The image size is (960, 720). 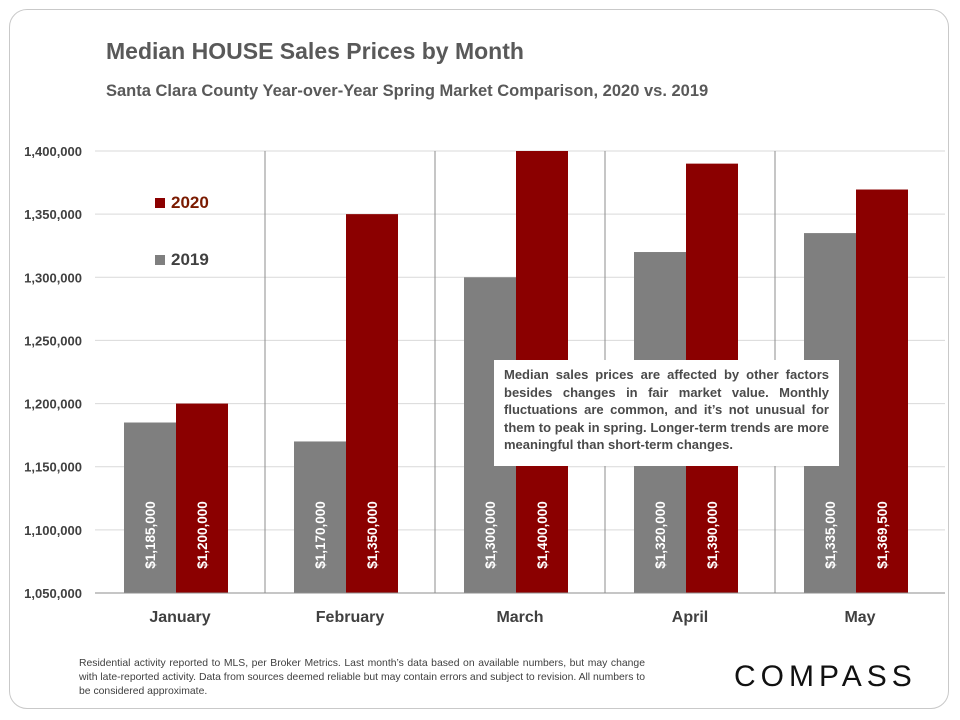 What do you see at coordinates (372, 535) in the screenshot?
I see `data-label: $1,350,000` at bounding box center [372, 535].